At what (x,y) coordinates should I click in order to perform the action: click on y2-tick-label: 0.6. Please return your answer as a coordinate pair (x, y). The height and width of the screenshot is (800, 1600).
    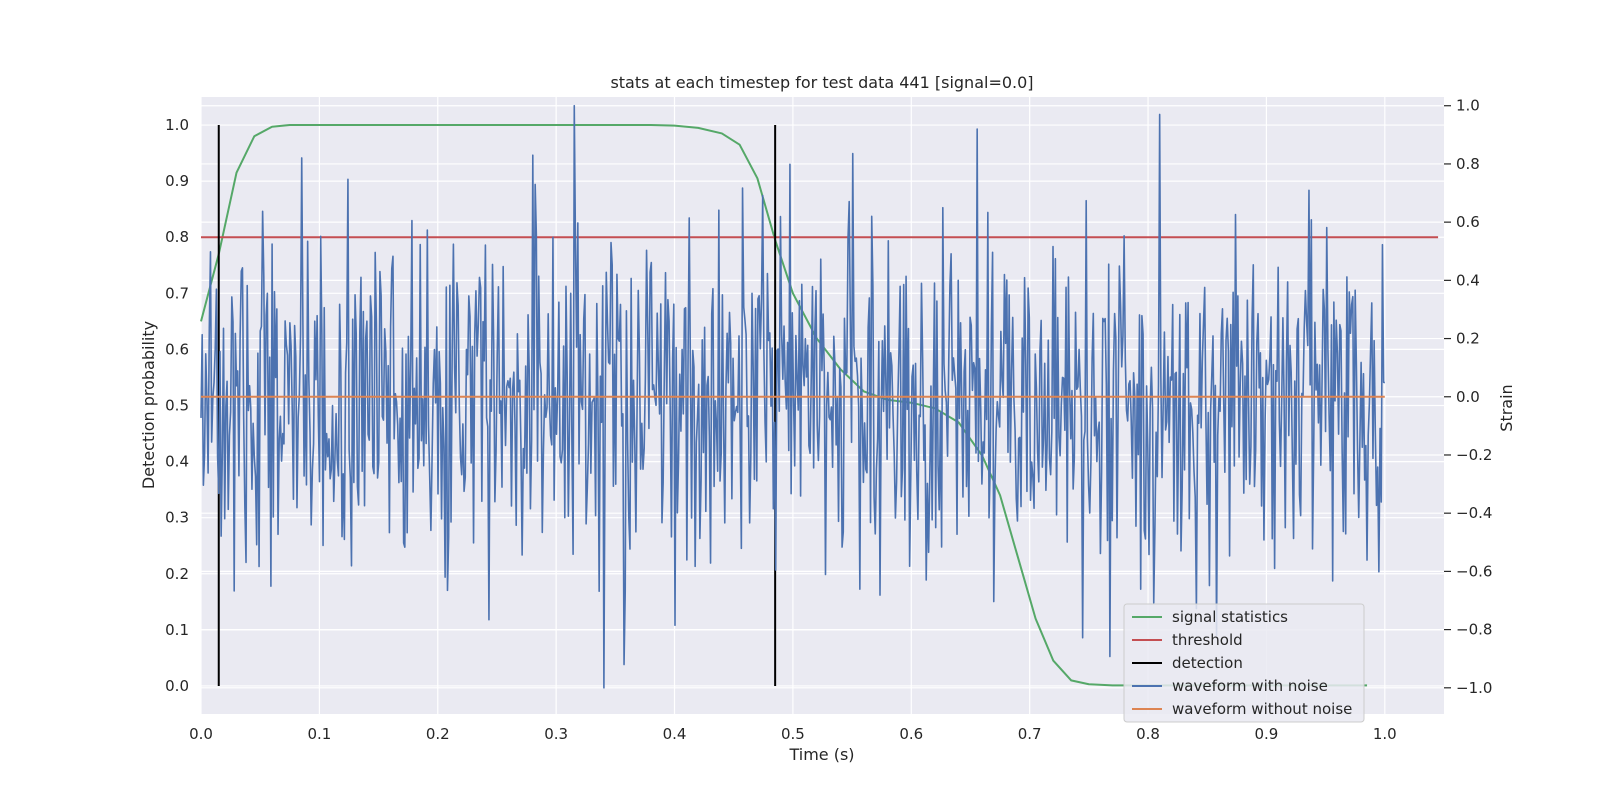
    Looking at the image, I should click on (1468, 222).